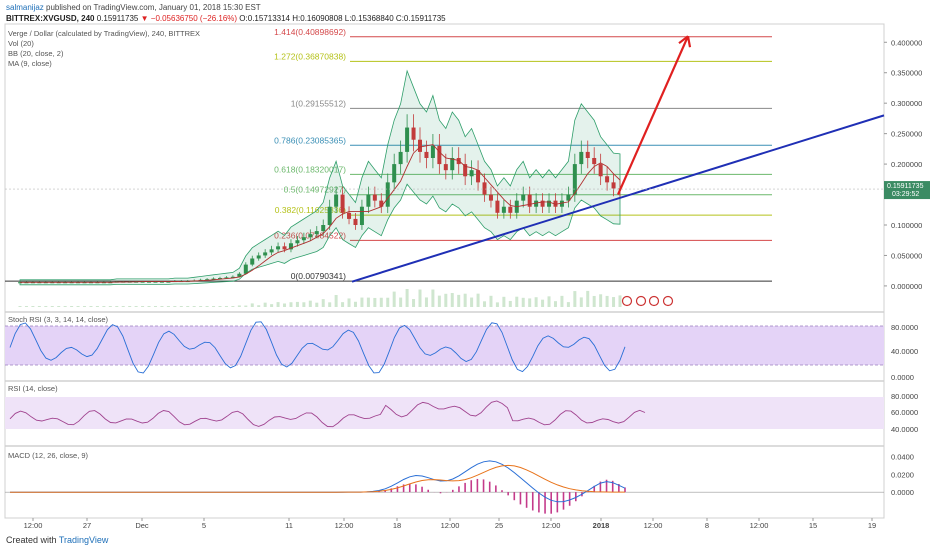  What do you see at coordinates (48, 455) in the screenshot?
I see `macd-title: MACD (12, 26, close, 9)` at bounding box center [48, 455].